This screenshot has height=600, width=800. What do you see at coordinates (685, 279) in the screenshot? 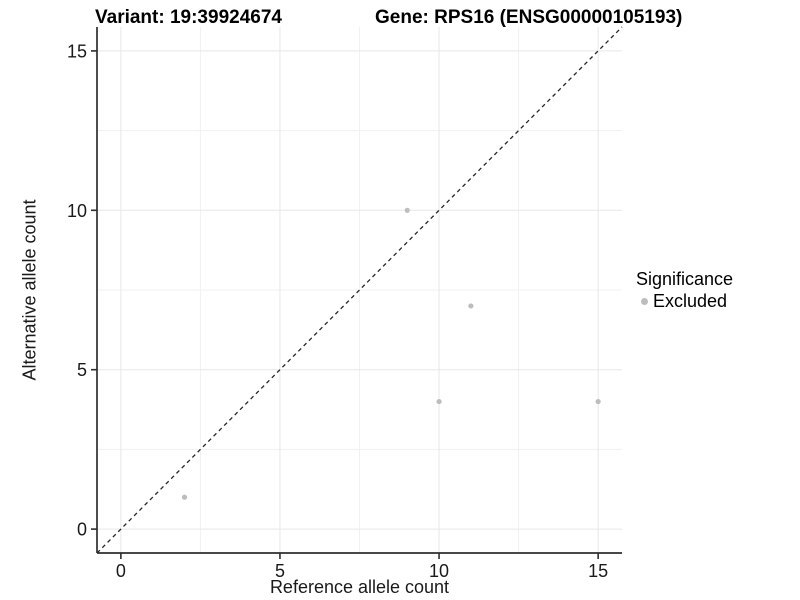
I see `legend-title: Significance` at bounding box center [685, 279].